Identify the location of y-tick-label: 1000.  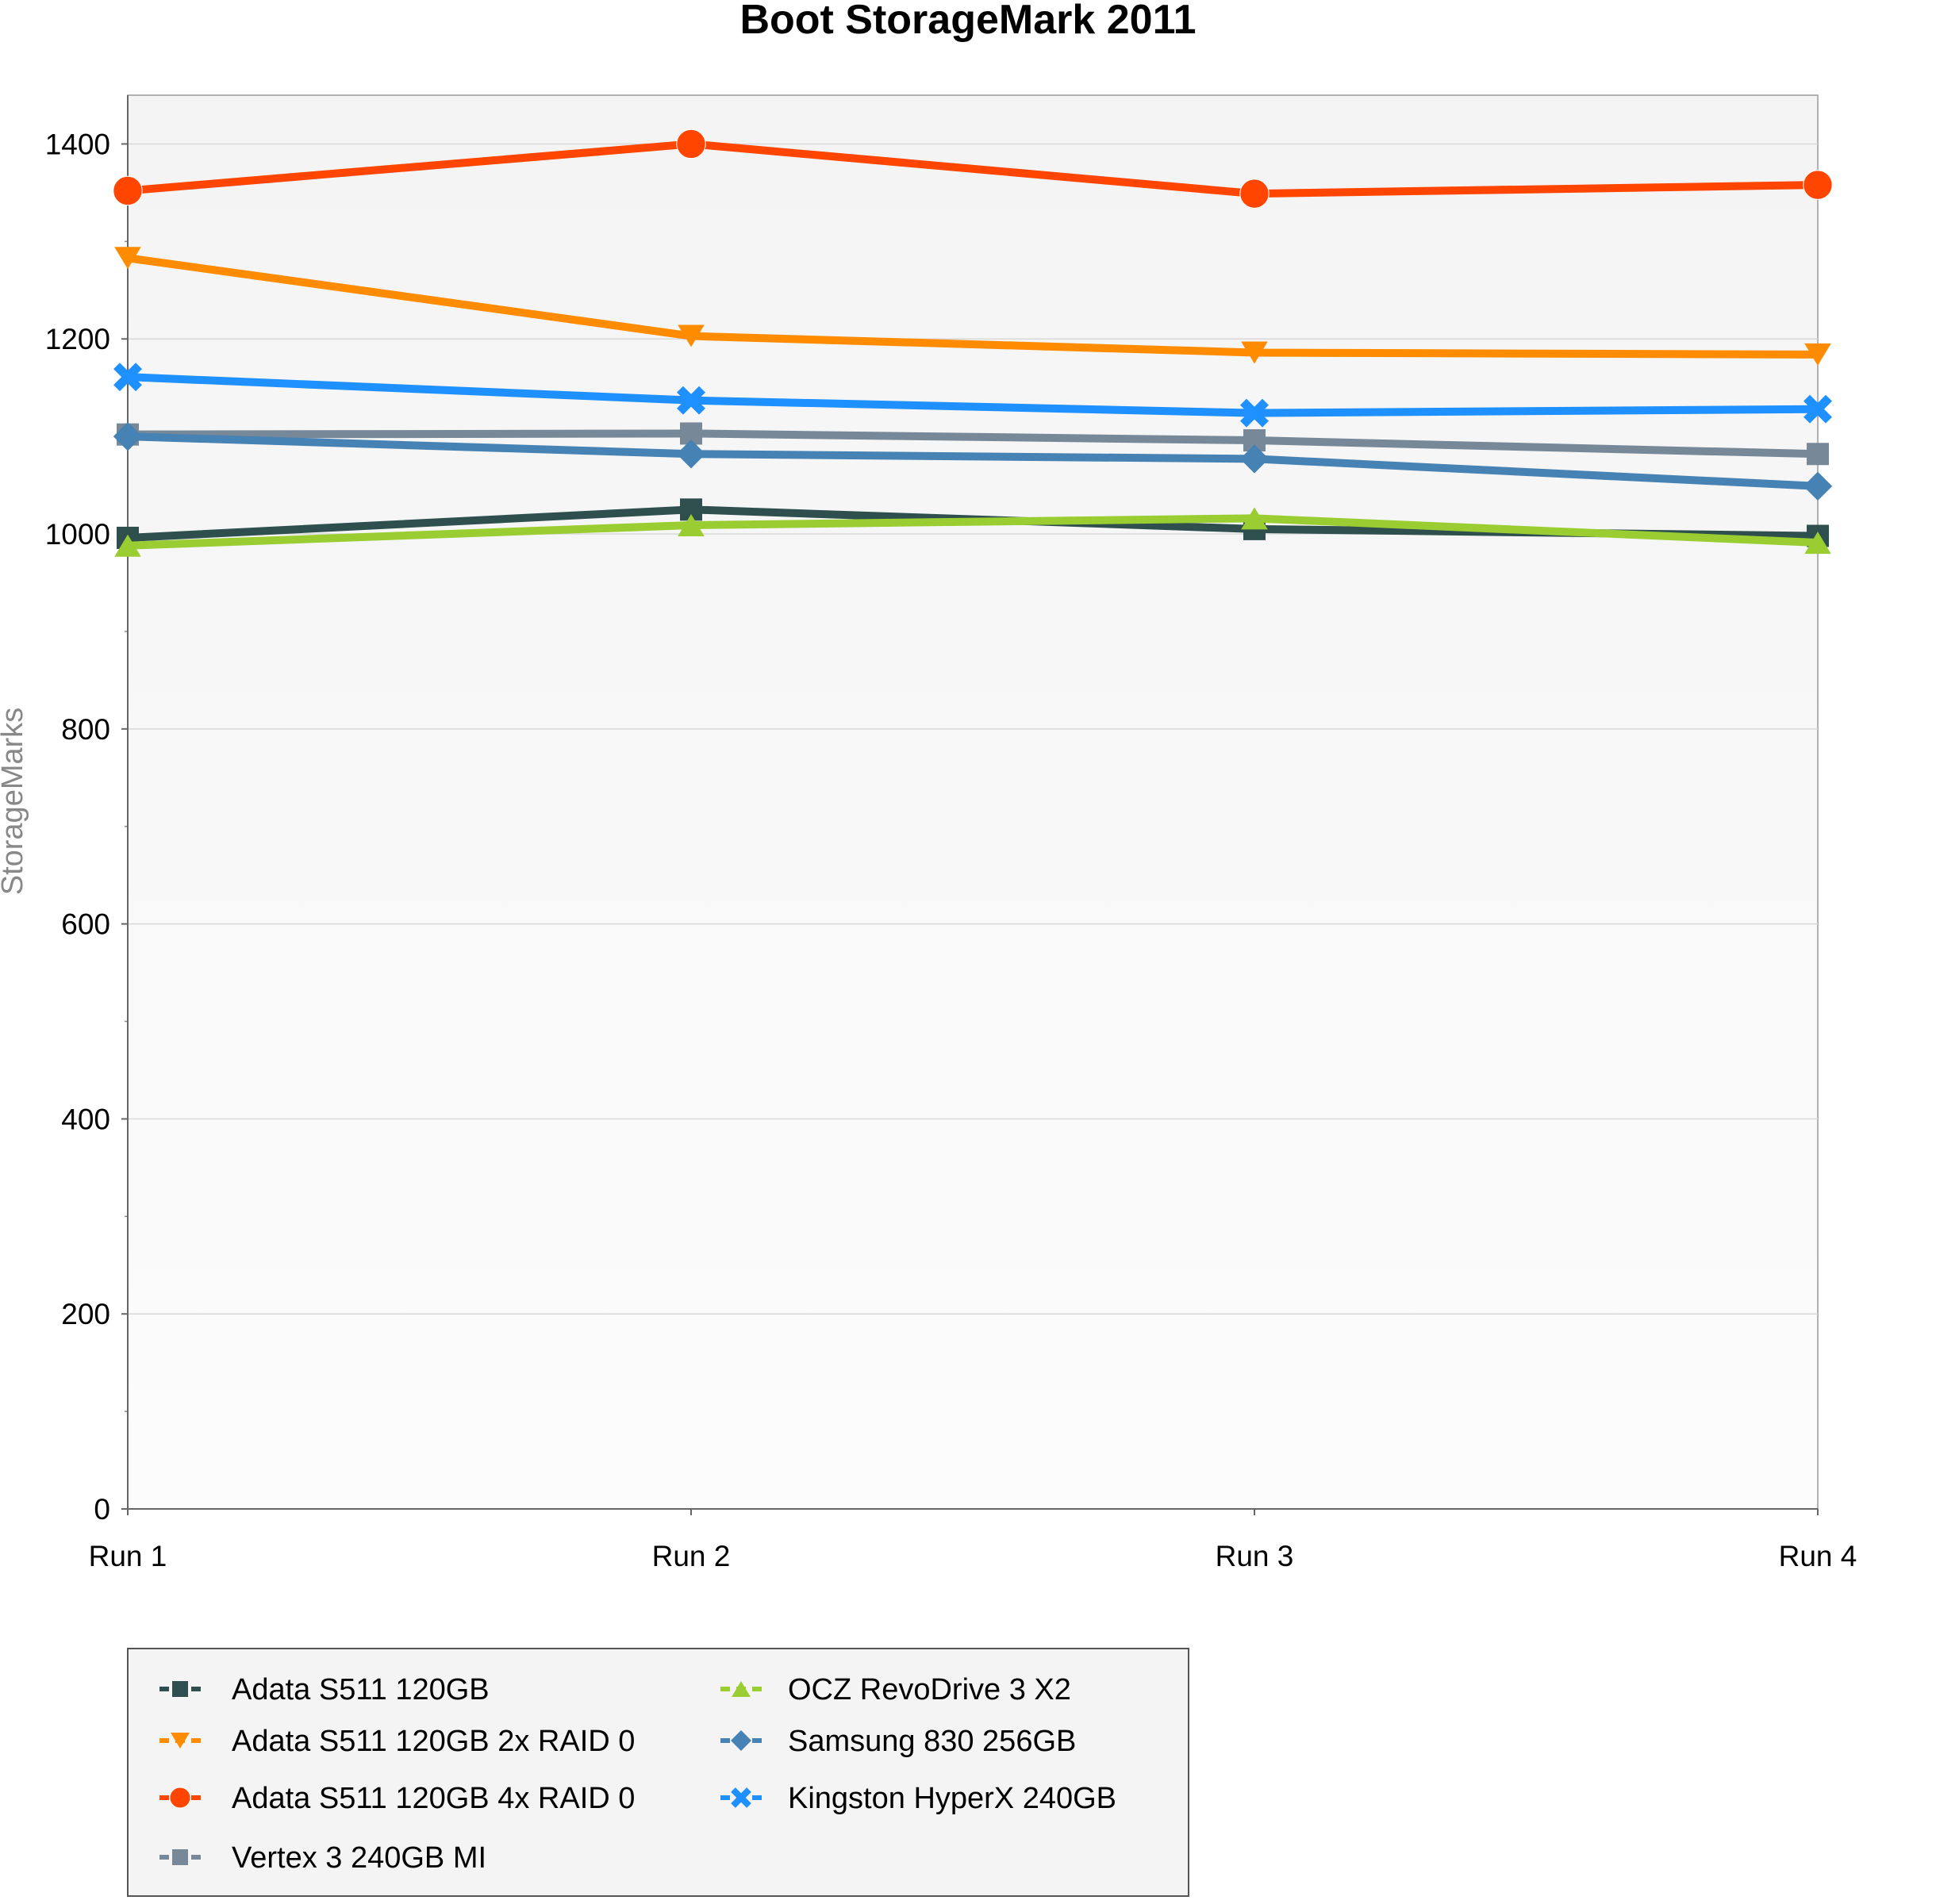
(77, 534).